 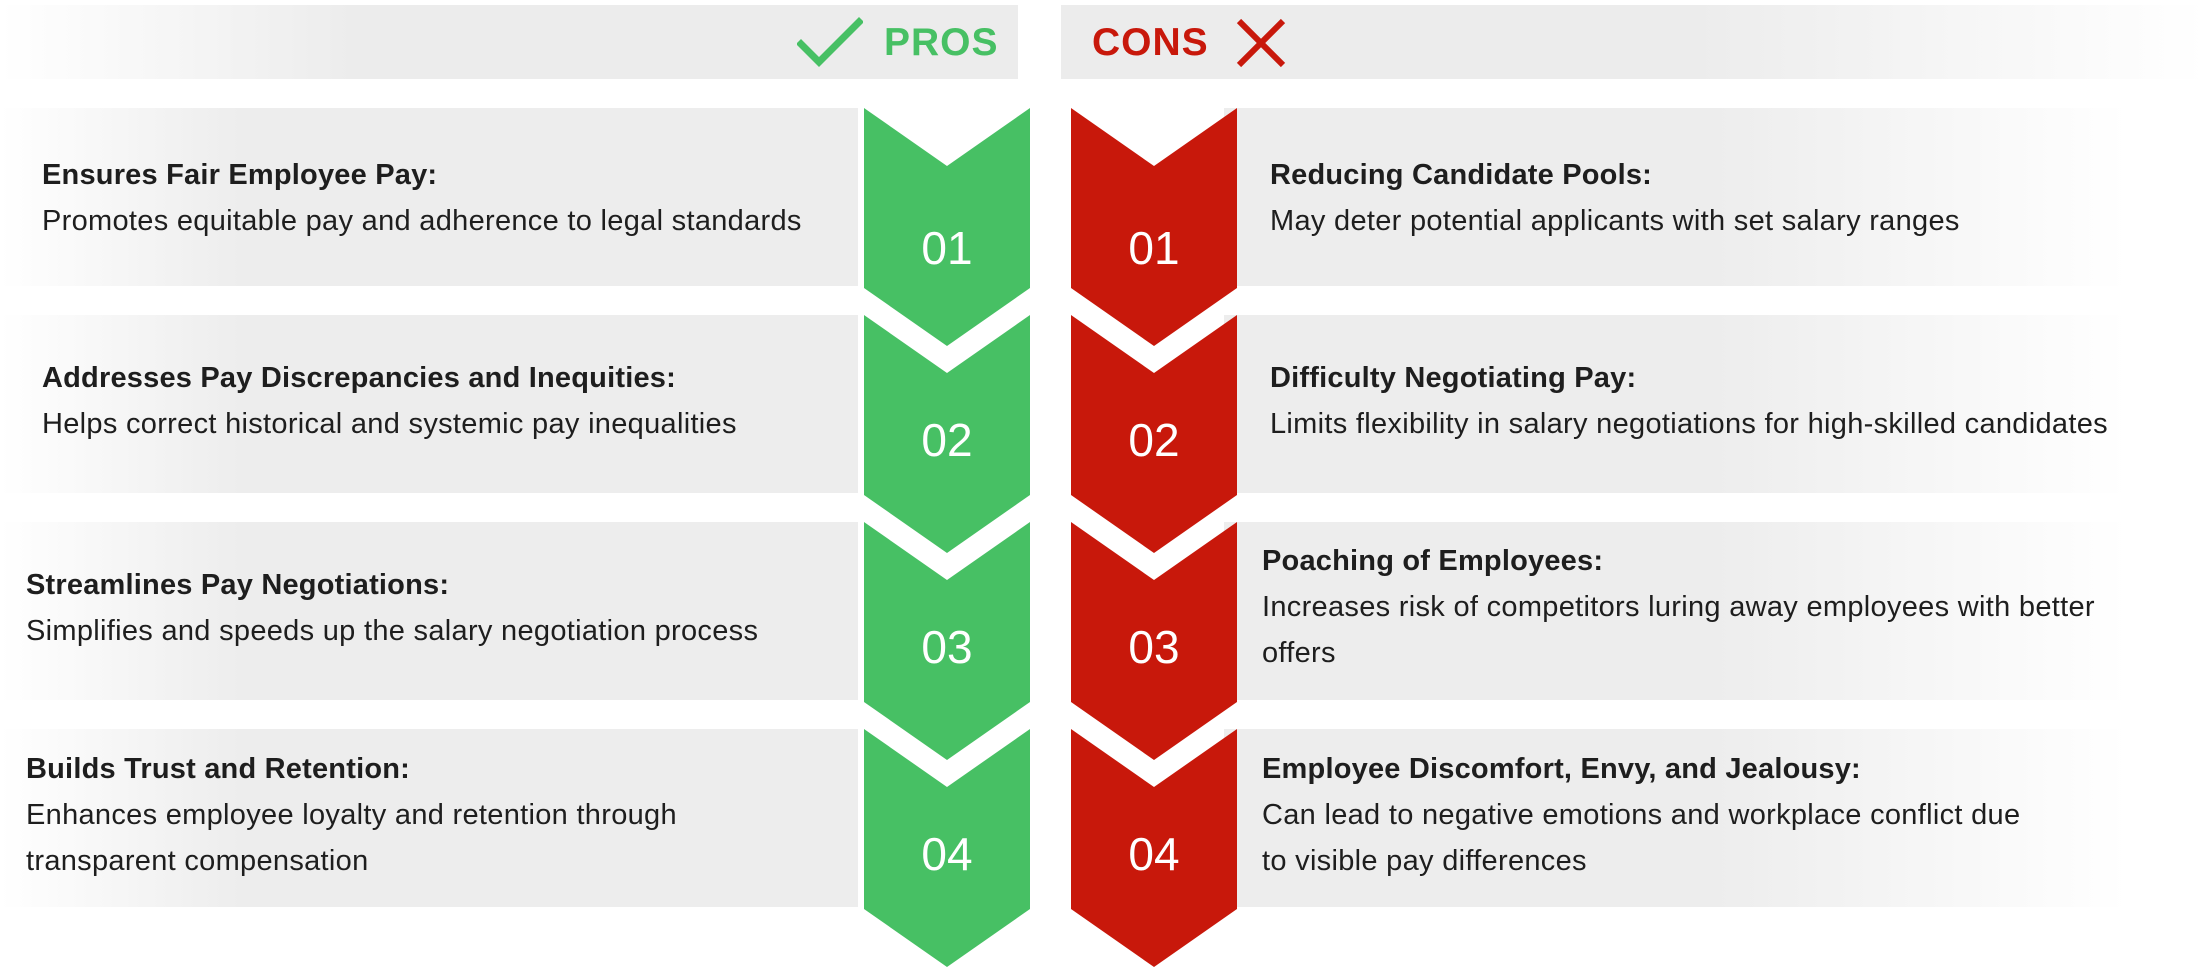 I want to click on cons-item-desc-continued: to visible pay differences, so click(x=1424, y=861).